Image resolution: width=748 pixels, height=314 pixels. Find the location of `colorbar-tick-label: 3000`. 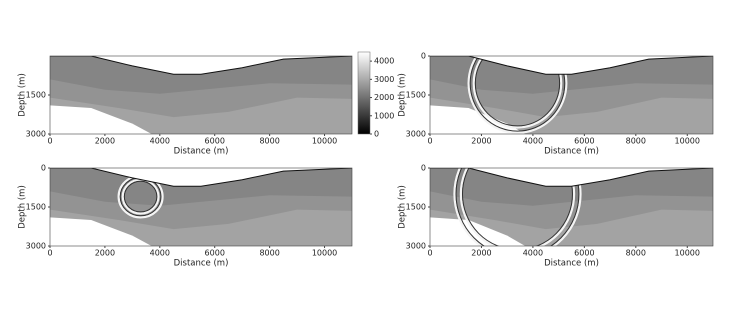

colorbar-tick-label: 3000 is located at coordinates (384, 79).